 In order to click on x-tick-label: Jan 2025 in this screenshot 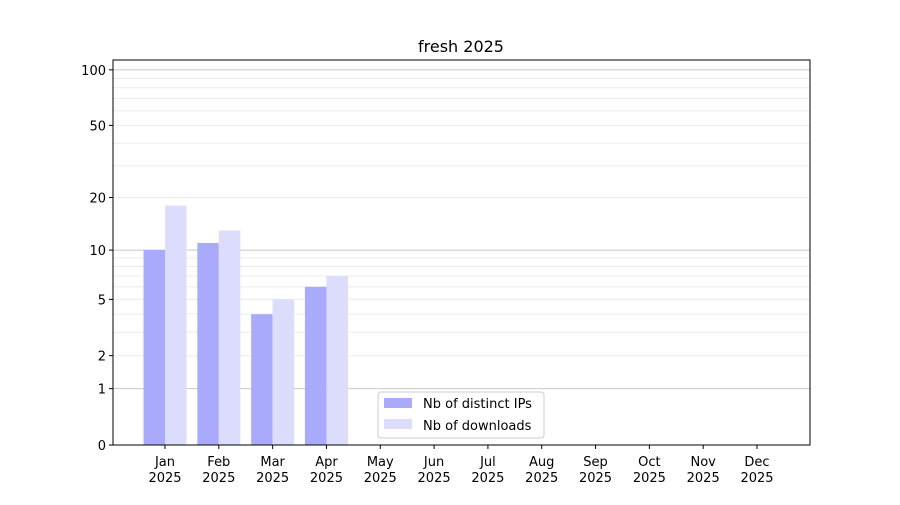, I will do `click(164, 470)`.